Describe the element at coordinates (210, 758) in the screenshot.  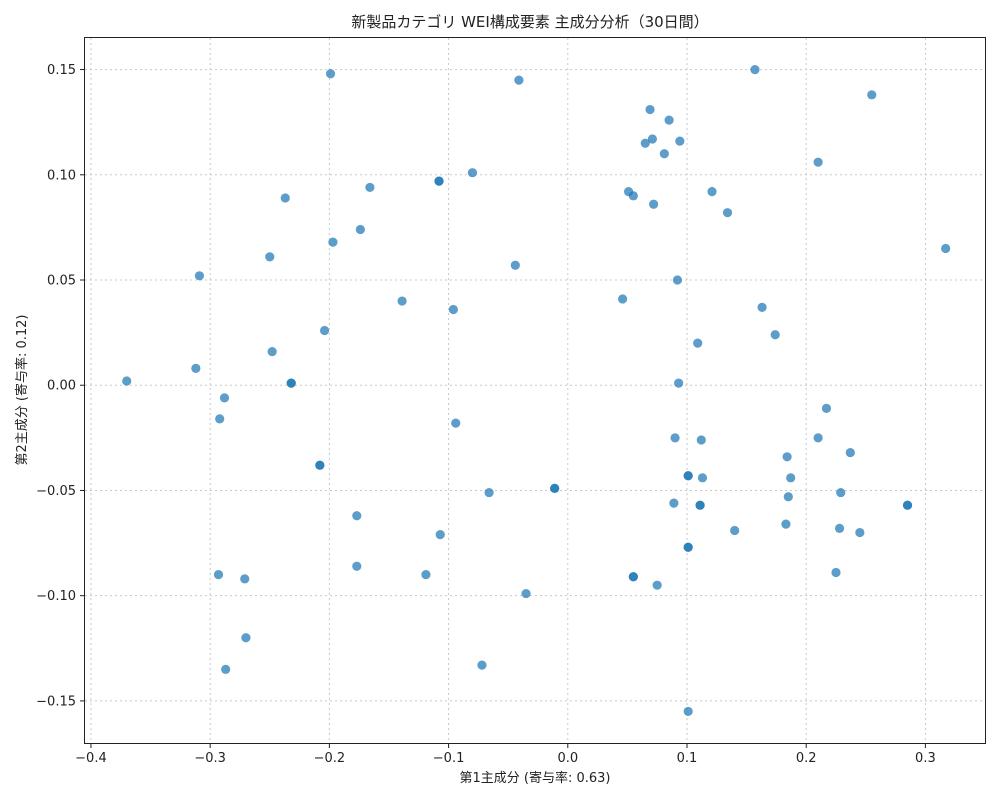
I see `x-tick-label: −0.3` at that location.